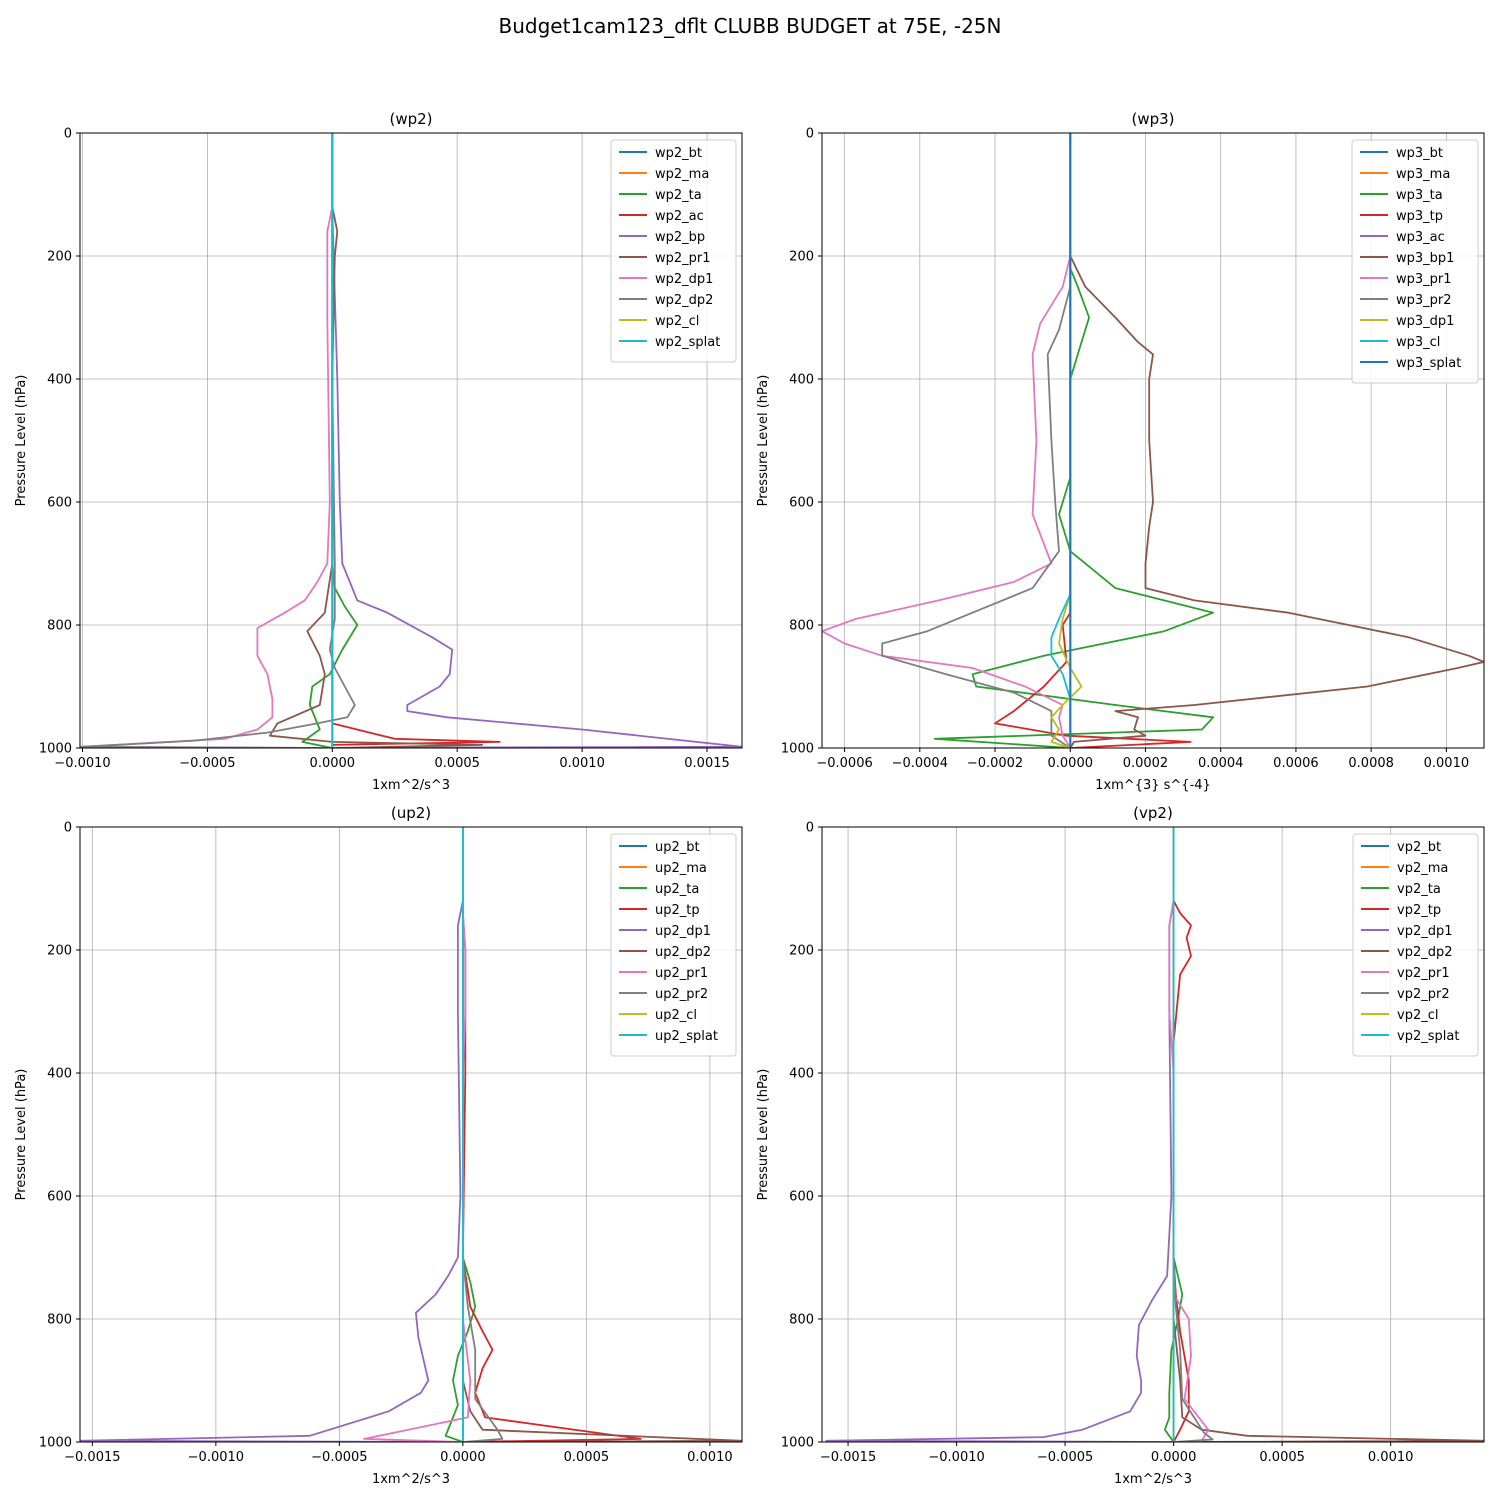 This screenshot has width=1500, height=1500. Describe the element at coordinates (460, 1134) in the screenshot. I see `series-line-up2_ta` at that location.